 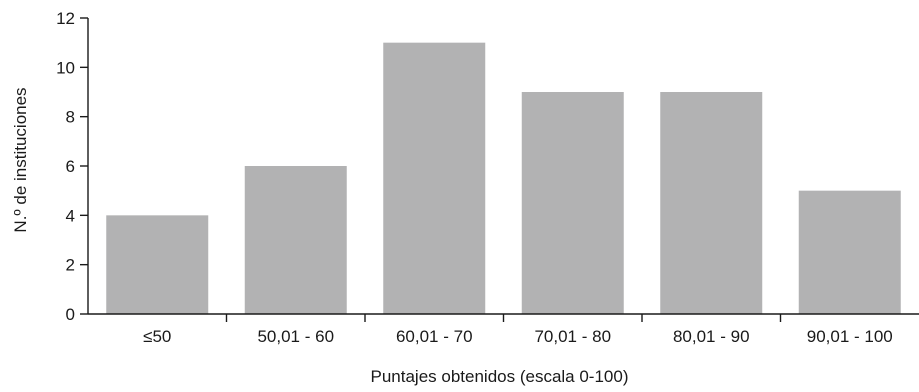 What do you see at coordinates (157, 336) in the screenshot?
I see `x-tick-label: ≤50` at bounding box center [157, 336].